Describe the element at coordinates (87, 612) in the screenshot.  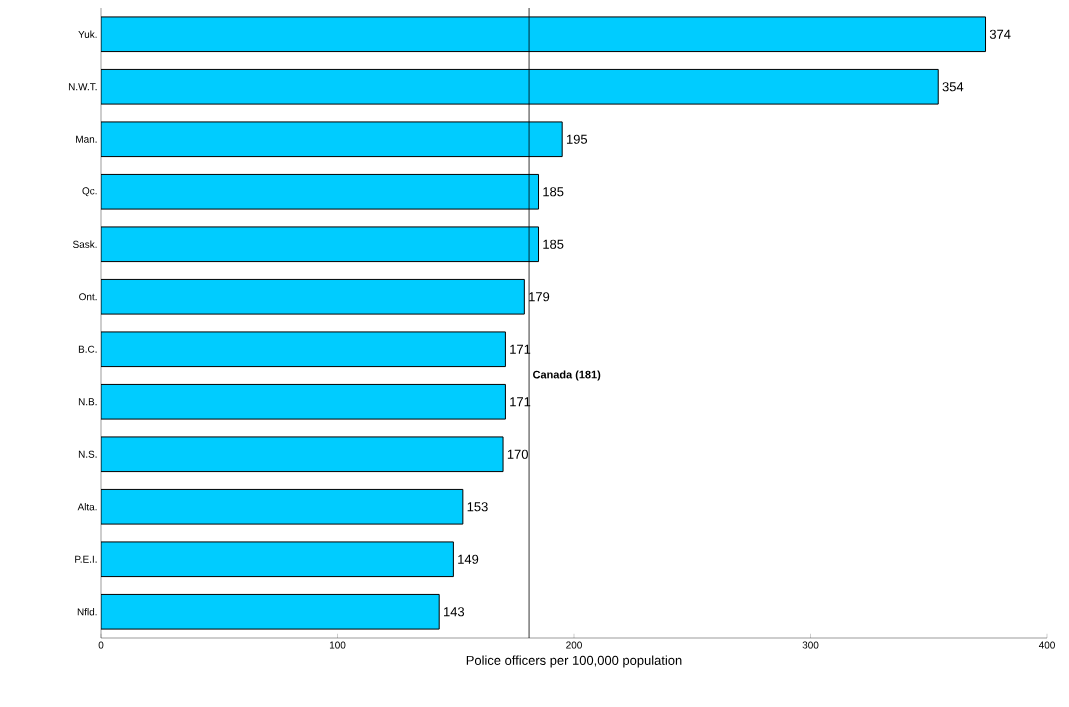
I see `y-tick-label: Nfld.` at that location.